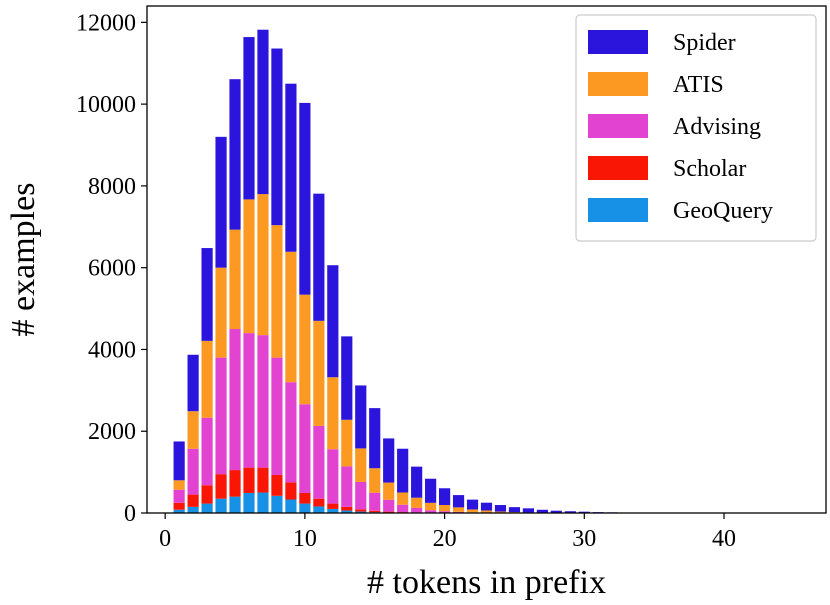 The height and width of the screenshot is (605, 830). What do you see at coordinates (277, 485) in the screenshot?
I see `bar-scholar-x8` at bounding box center [277, 485].